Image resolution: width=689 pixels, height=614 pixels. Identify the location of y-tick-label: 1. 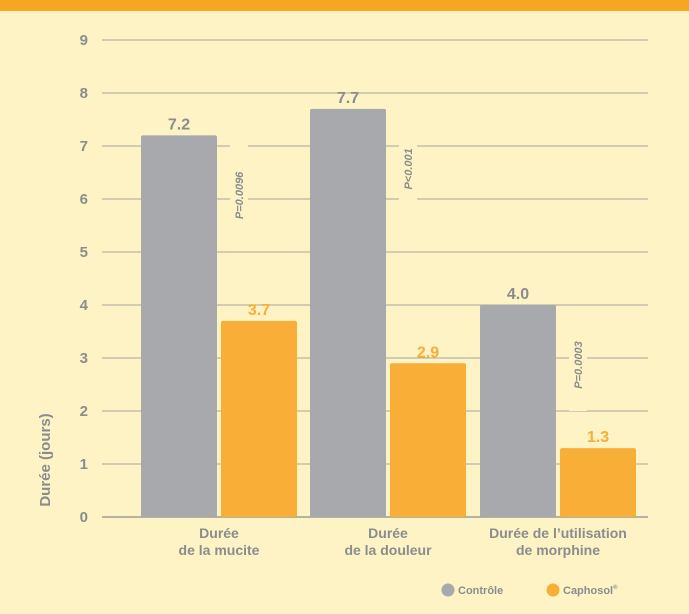
(84, 464).